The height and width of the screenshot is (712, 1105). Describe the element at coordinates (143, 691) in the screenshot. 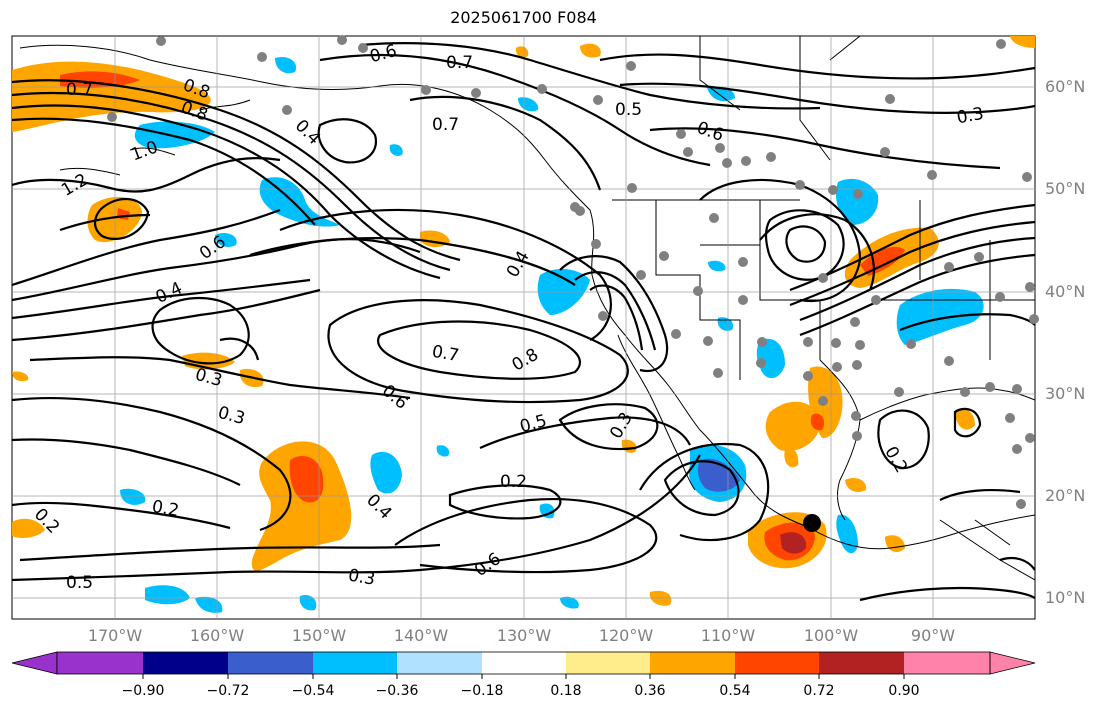

I see `colorbar-tick-label: −0.90` at that location.